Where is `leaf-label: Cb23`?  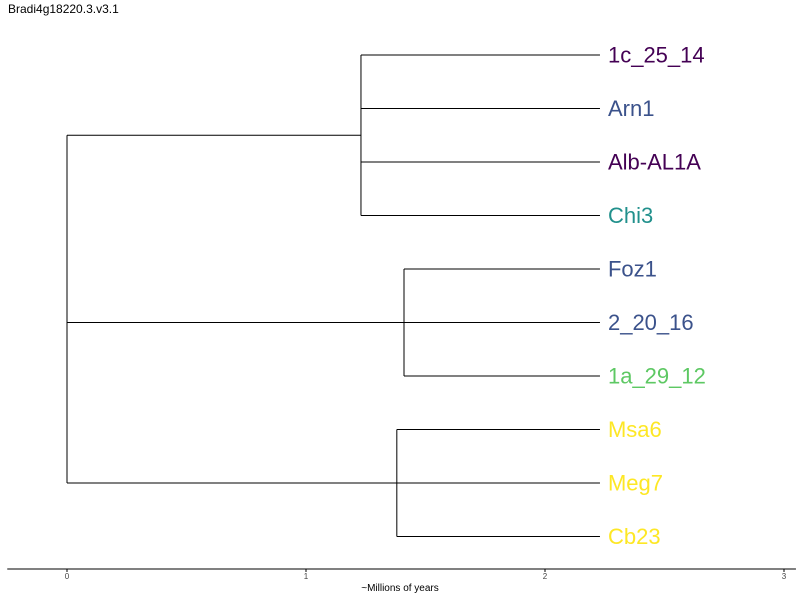
leaf-label: Cb23 is located at coordinates (634, 536).